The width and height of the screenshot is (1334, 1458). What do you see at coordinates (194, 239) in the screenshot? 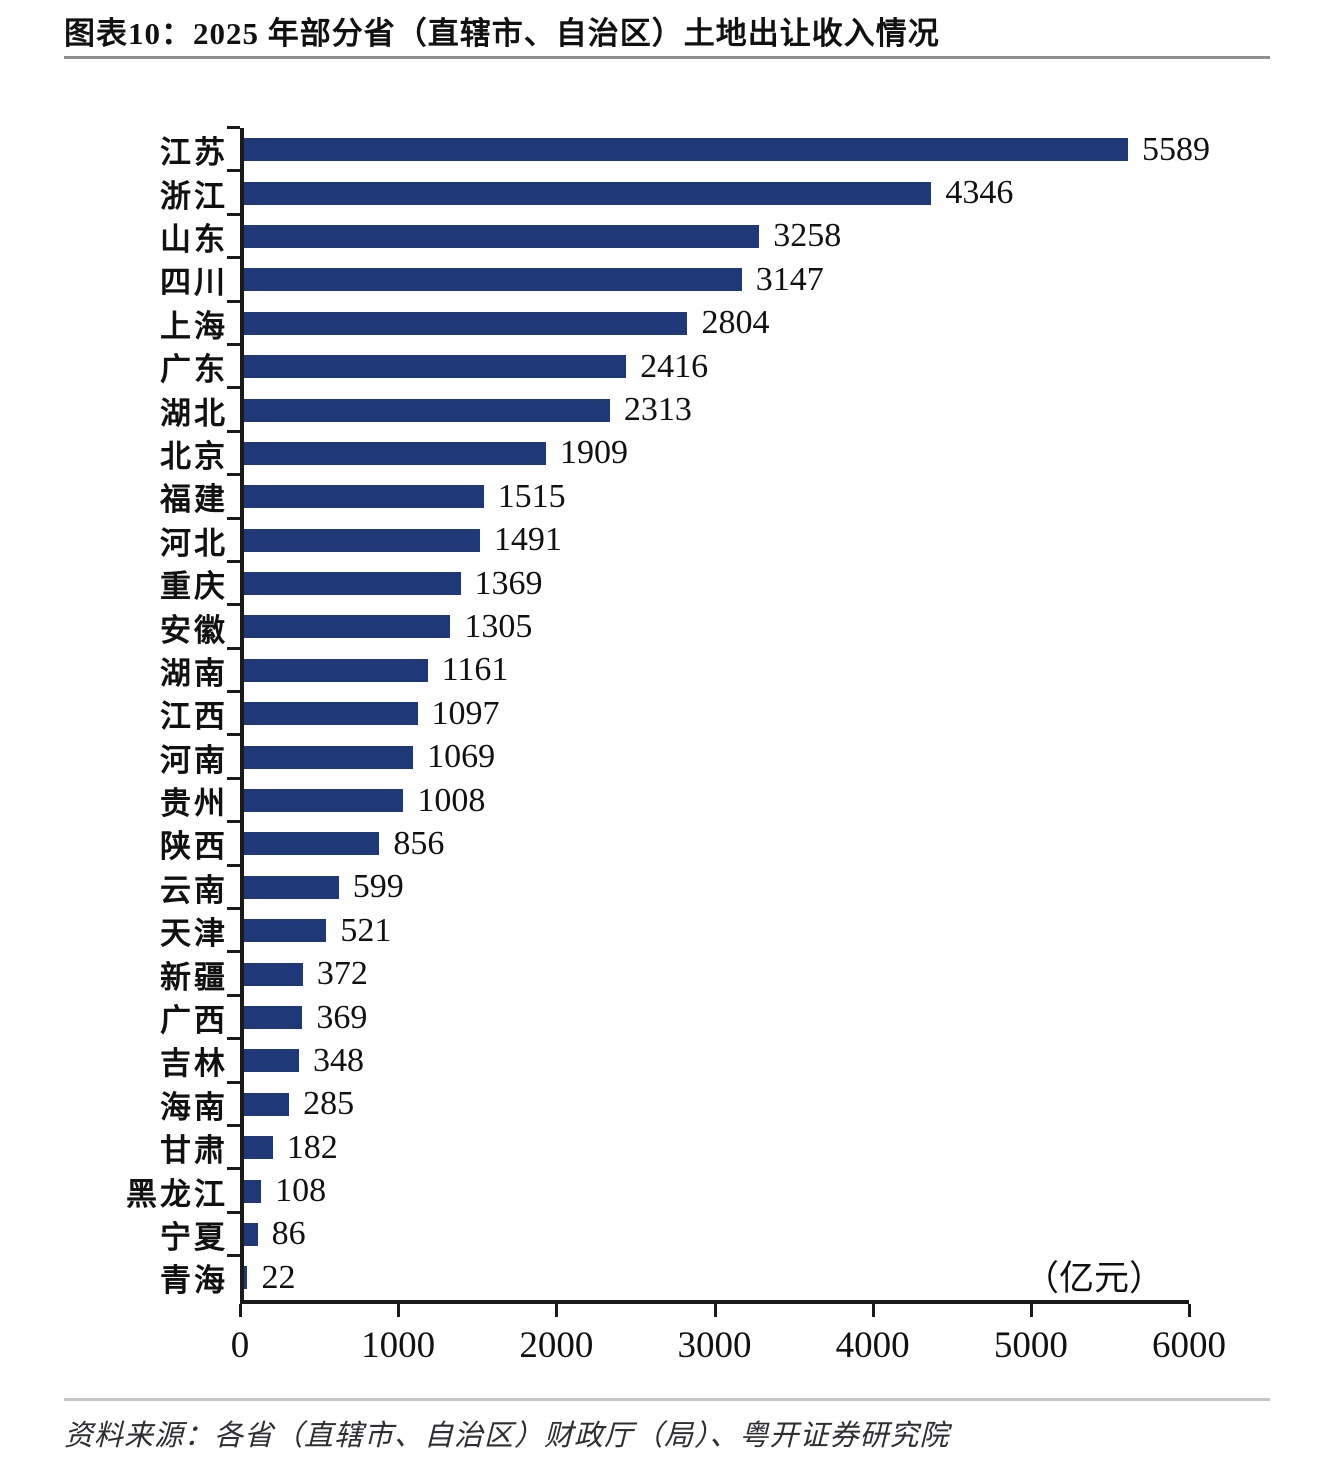
I see `category-label: 山东` at bounding box center [194, 239].